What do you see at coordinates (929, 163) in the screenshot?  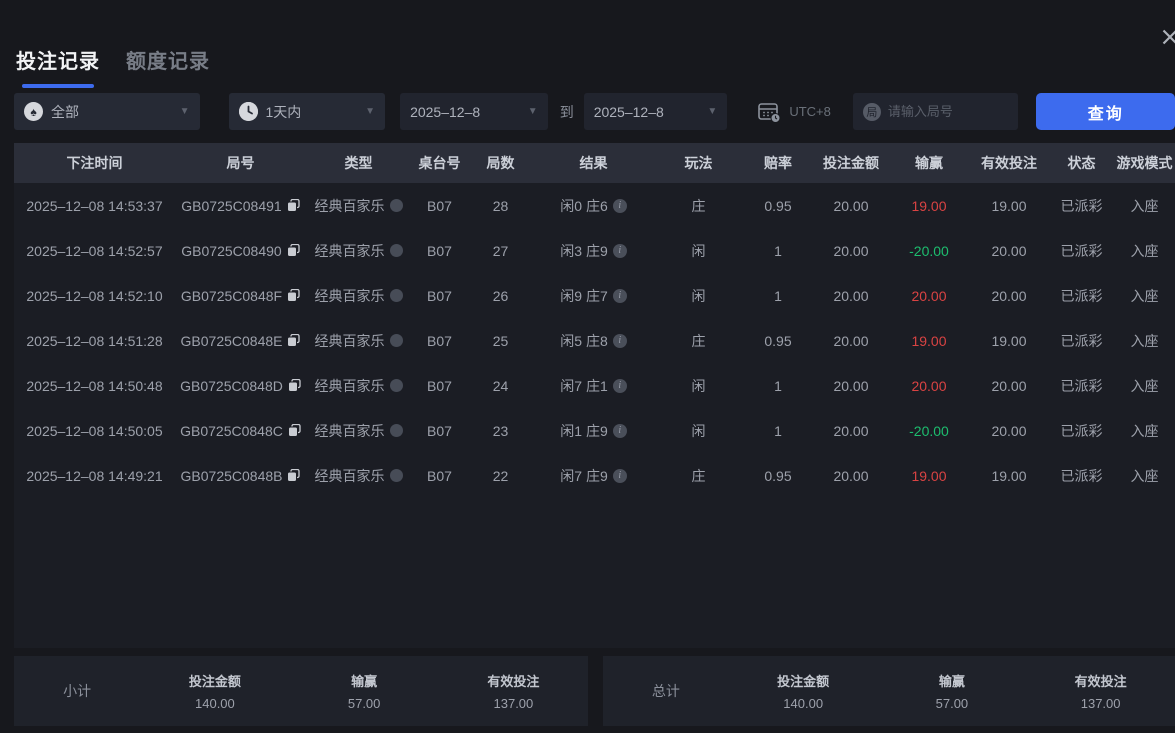 I see `column-header: 输赢` at bounding box center [929, 163].